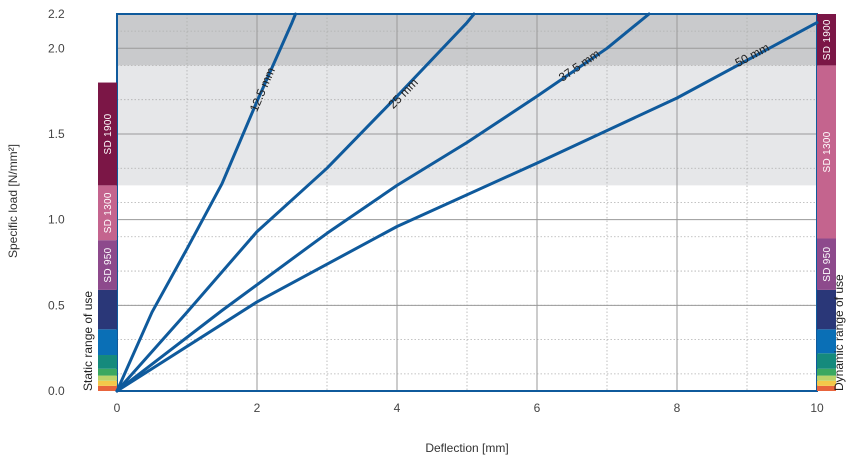  I want to click on y-tick-label: 1.5, so click(56, 134).